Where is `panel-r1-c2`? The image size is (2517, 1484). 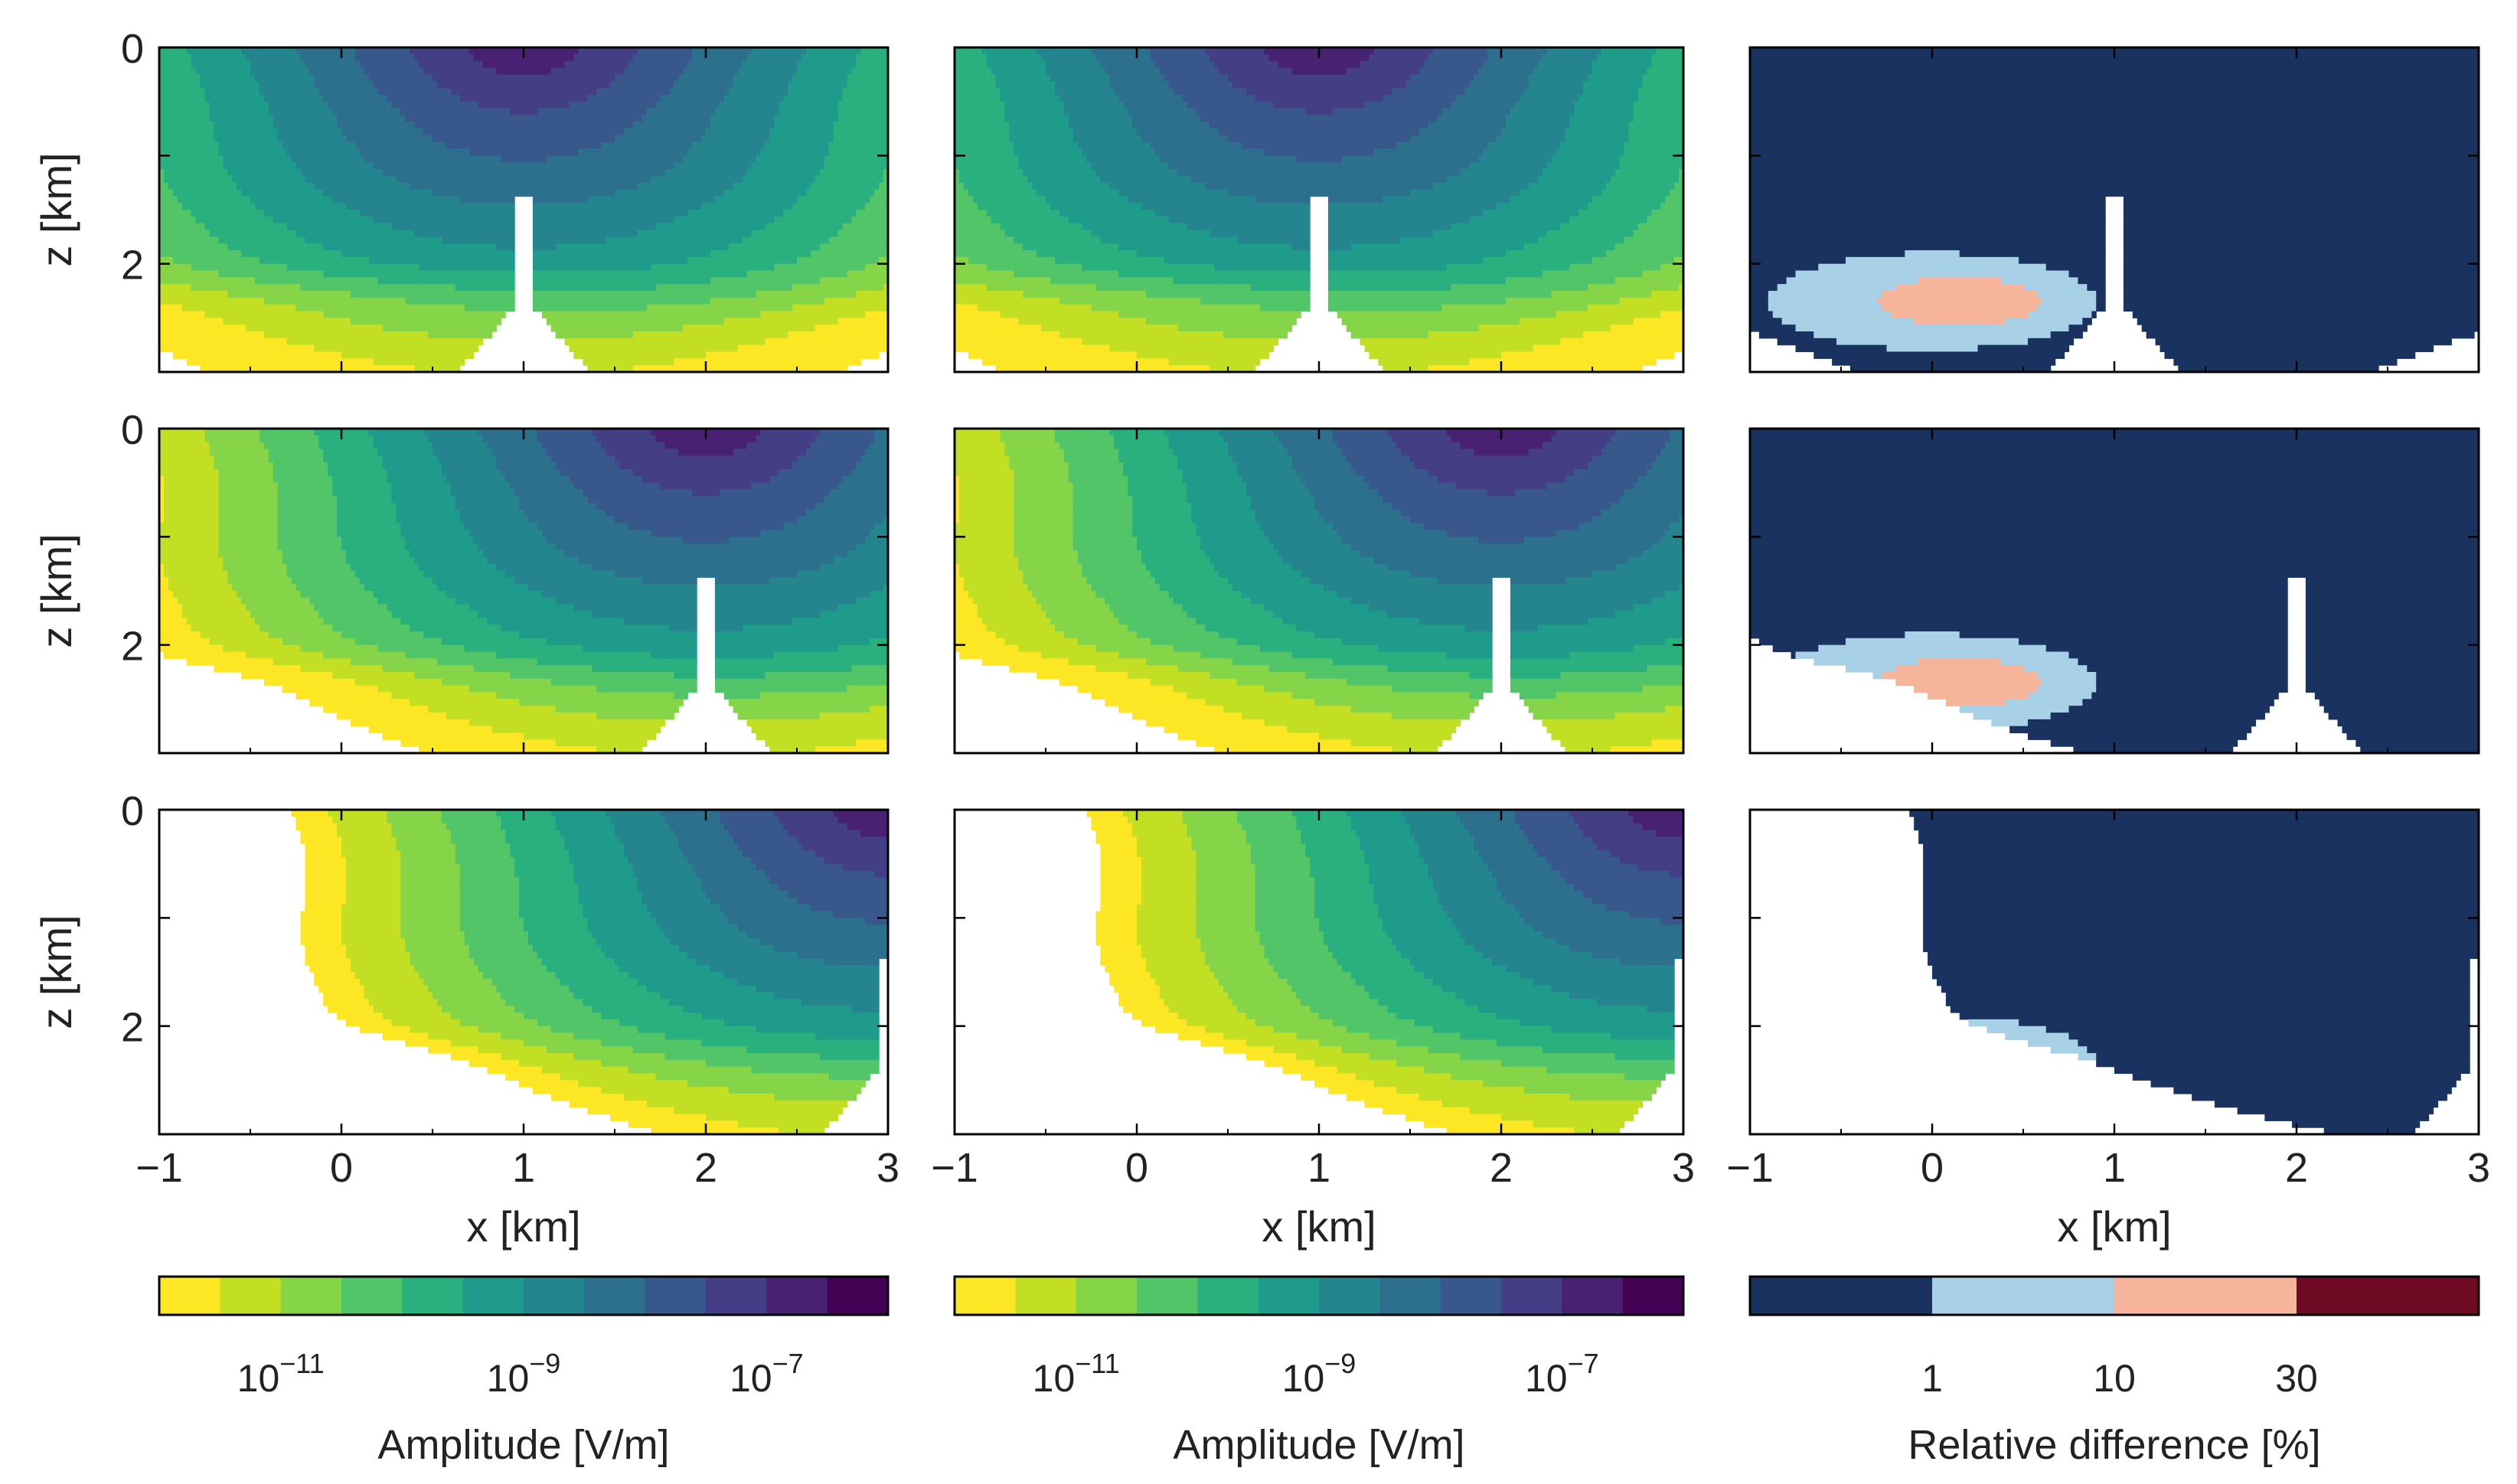
panel-r1-c2 is located at coordinates (1319, 209).